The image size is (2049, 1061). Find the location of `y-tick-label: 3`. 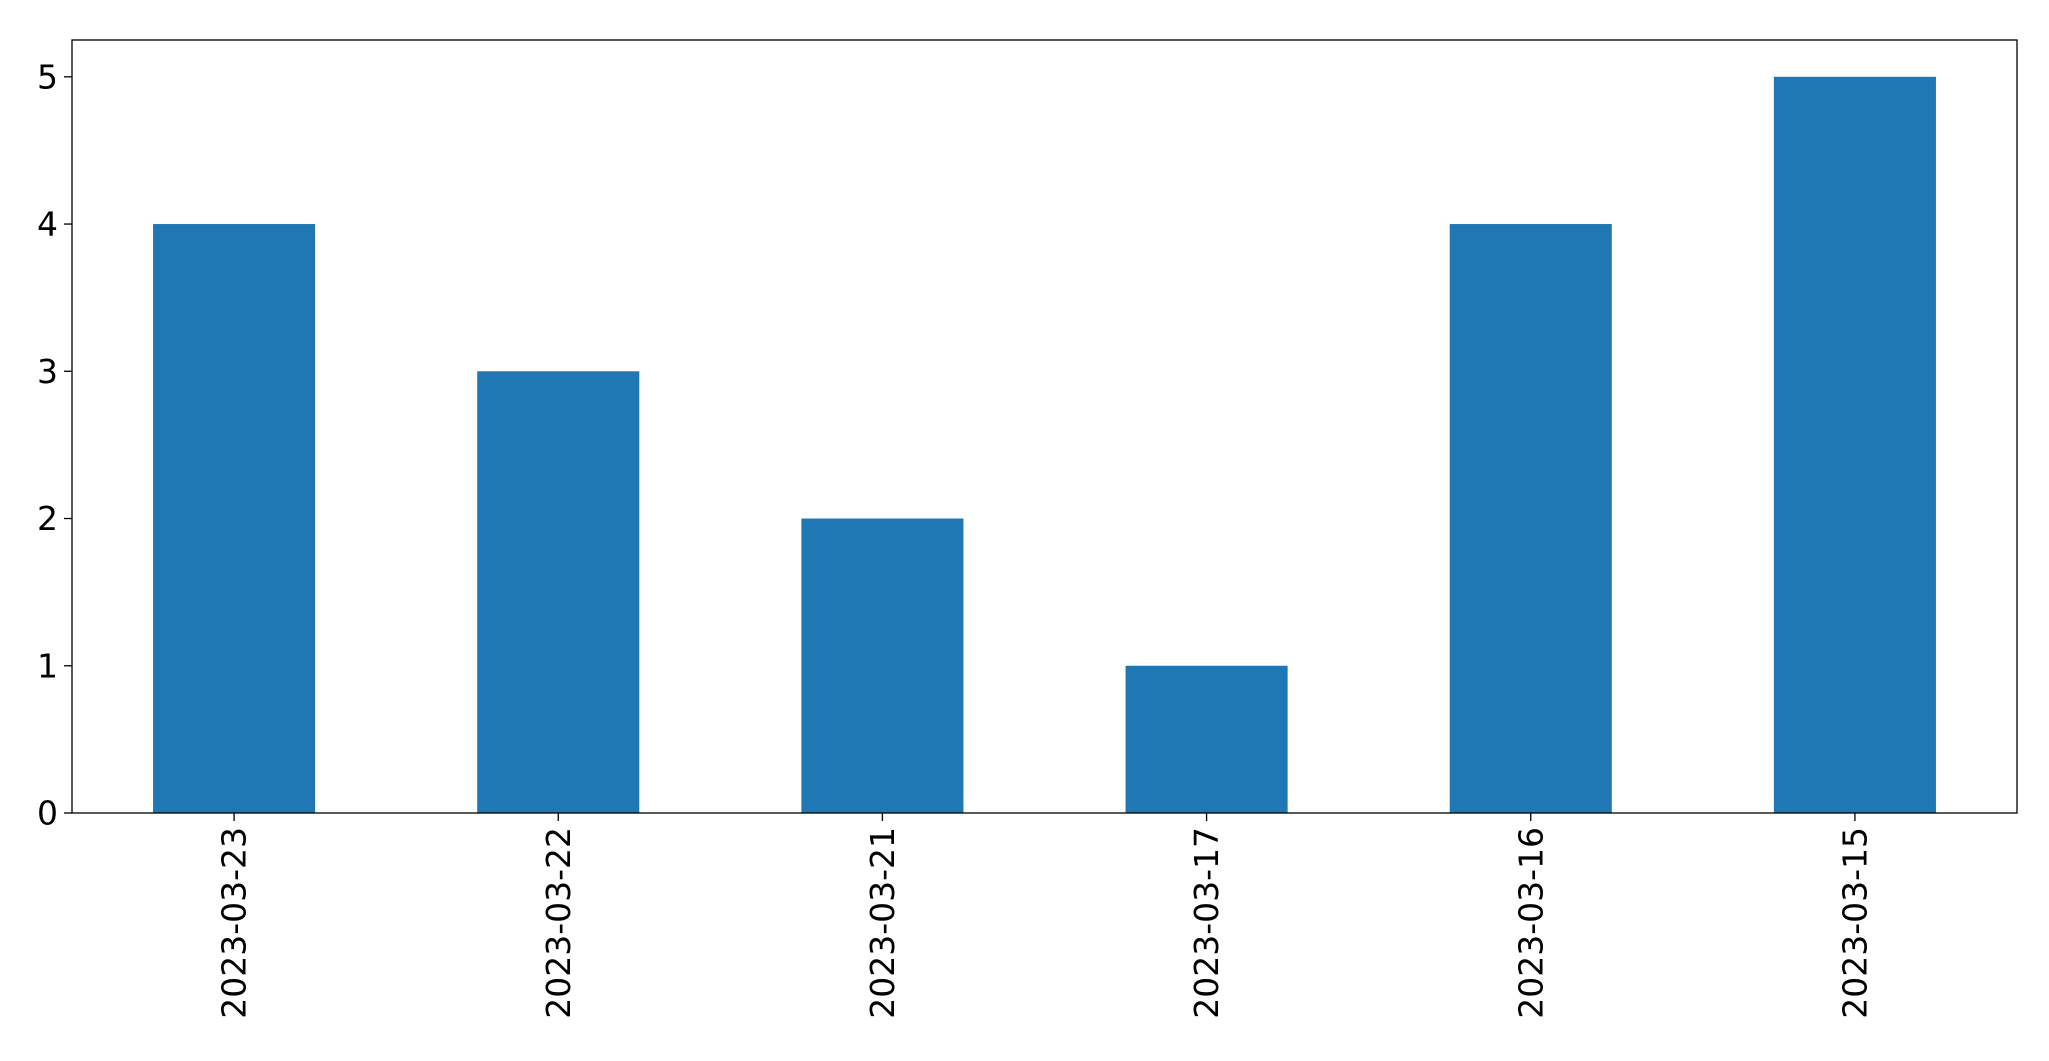

y-tick-label: 3 is located at coordinates (47, 371).